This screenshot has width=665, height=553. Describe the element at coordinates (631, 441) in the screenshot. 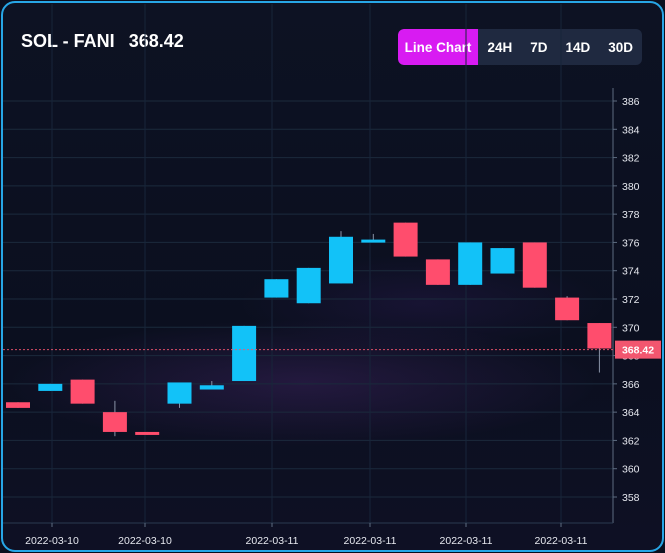

I see `y-tick-label: 362` at that location.